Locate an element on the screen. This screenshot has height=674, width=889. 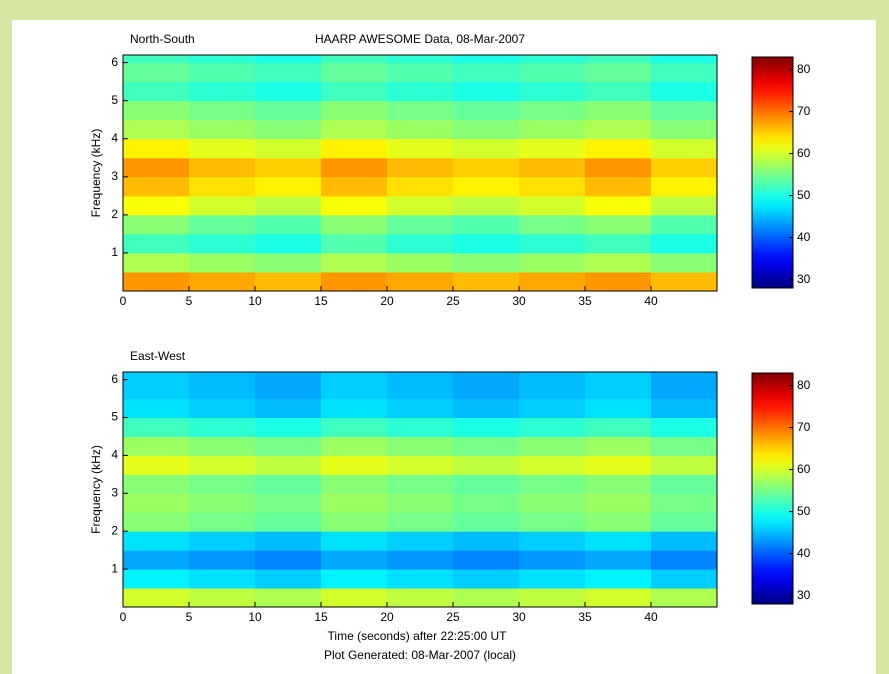
x-axis-label: Time (seconds) after 22:25:00 UT is located at coordinates (418, 636).